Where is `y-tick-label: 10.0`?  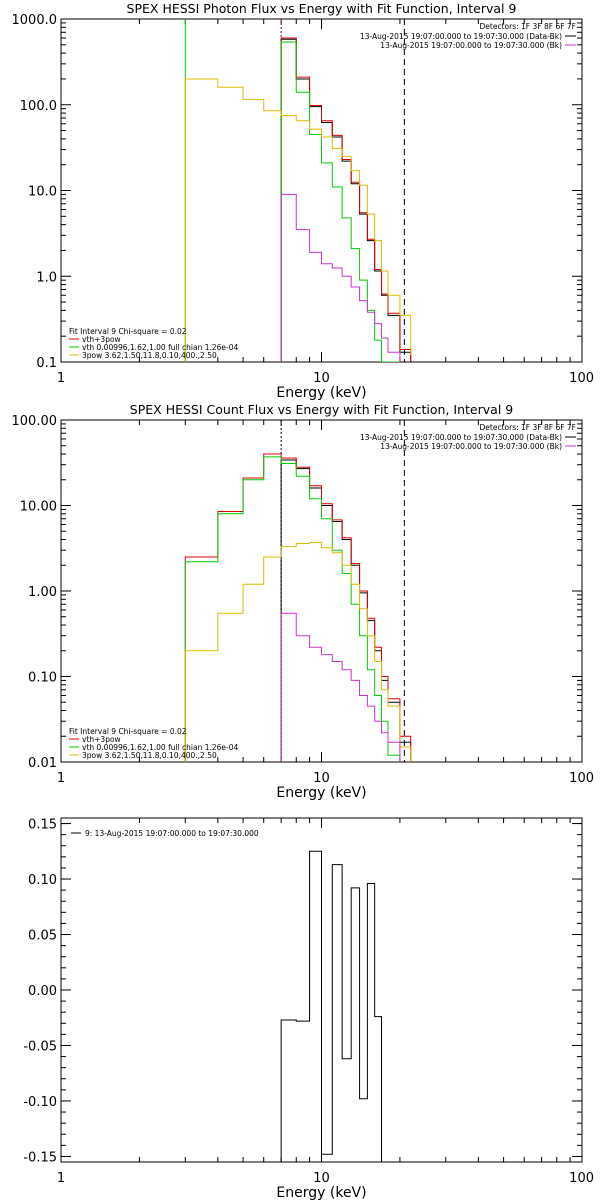
y-tick-label: 10.0 is located at coordinates (42, 192).